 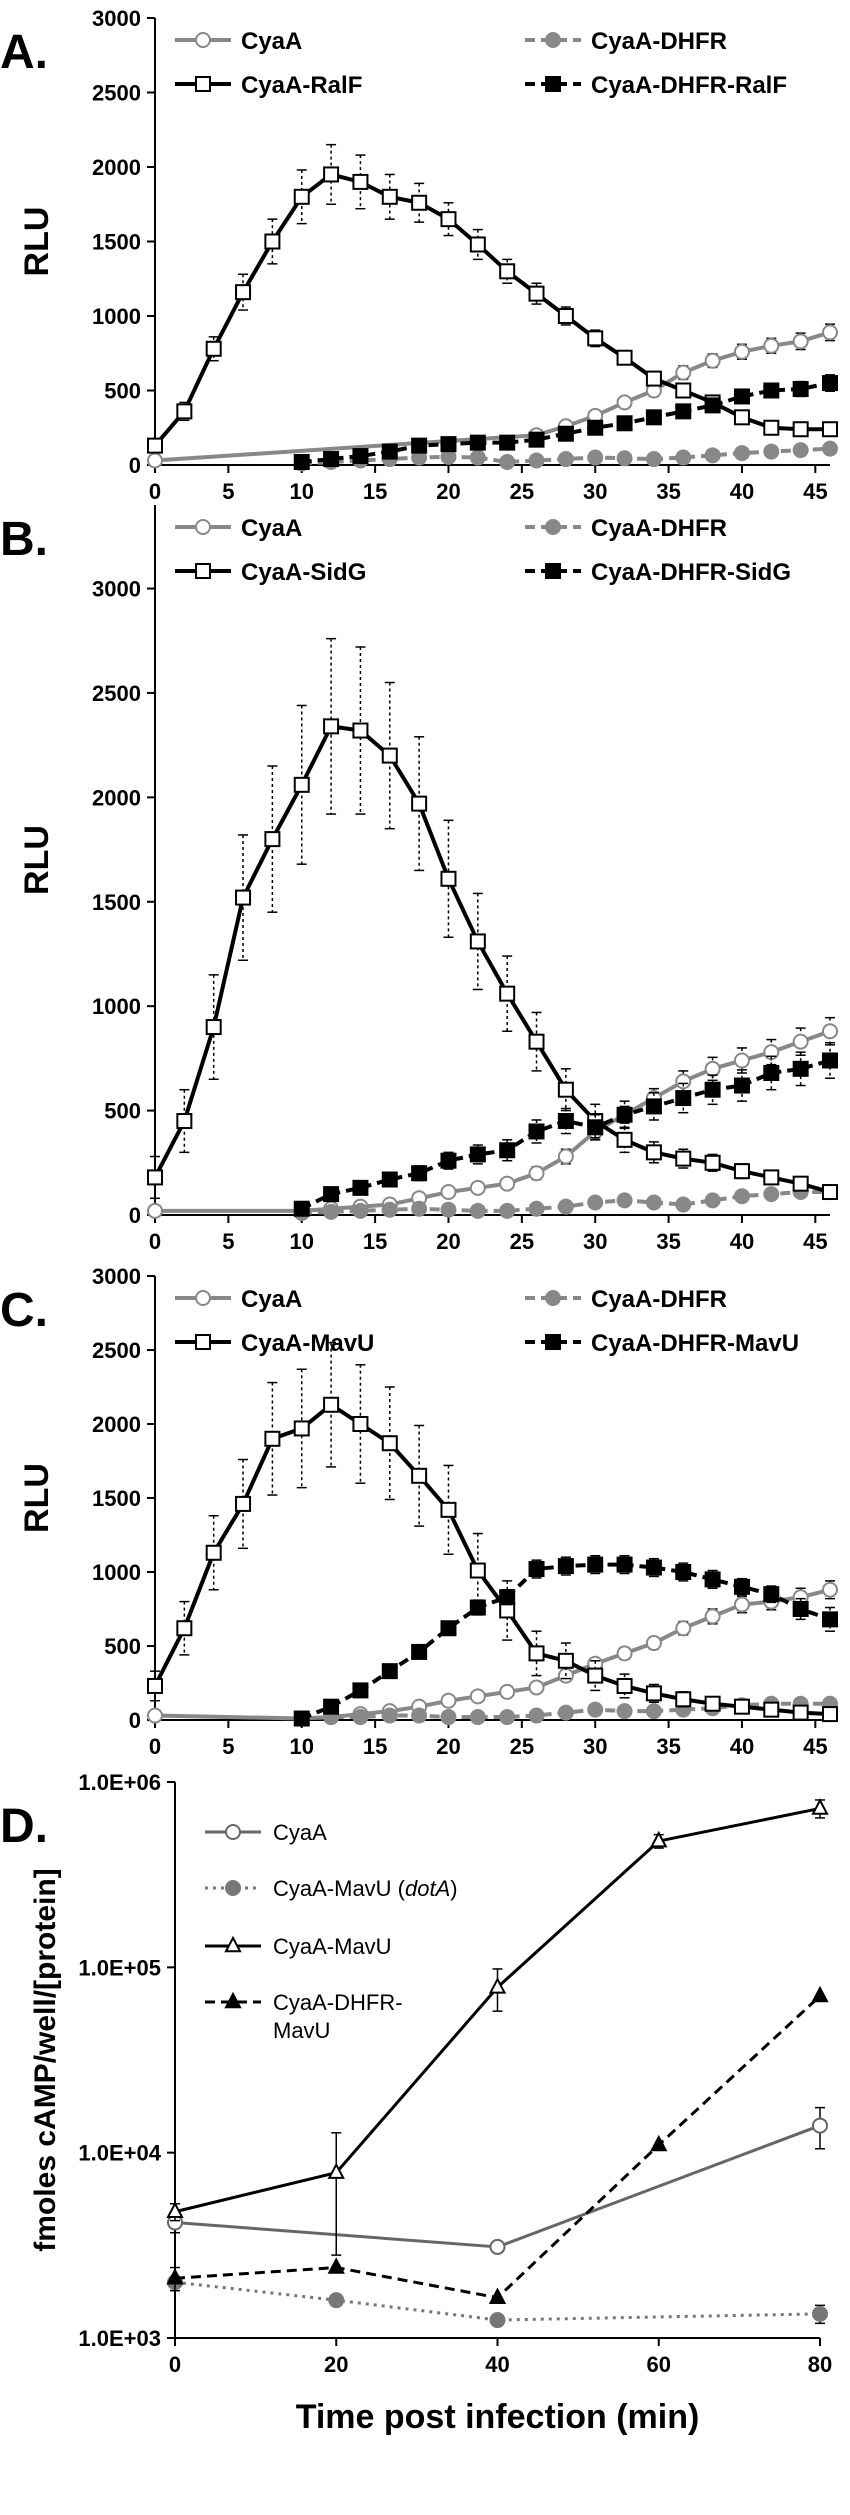 What do you see at coordinates (338, 2002) in the screenshot?
I see `legend-label: CyaA-DHFR-` at bounding box center [338, 2002].